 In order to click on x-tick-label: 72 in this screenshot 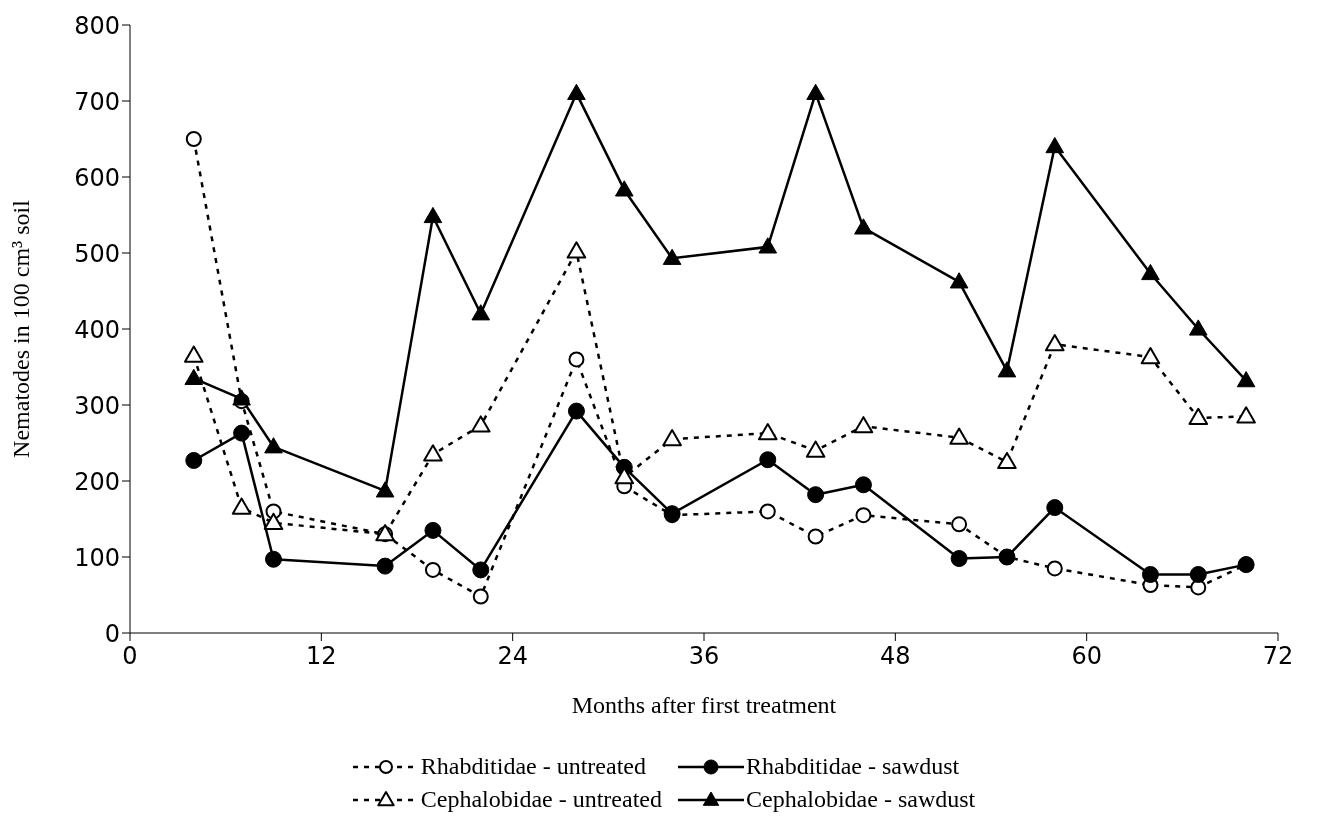, I will do `click(1278, 656)`.